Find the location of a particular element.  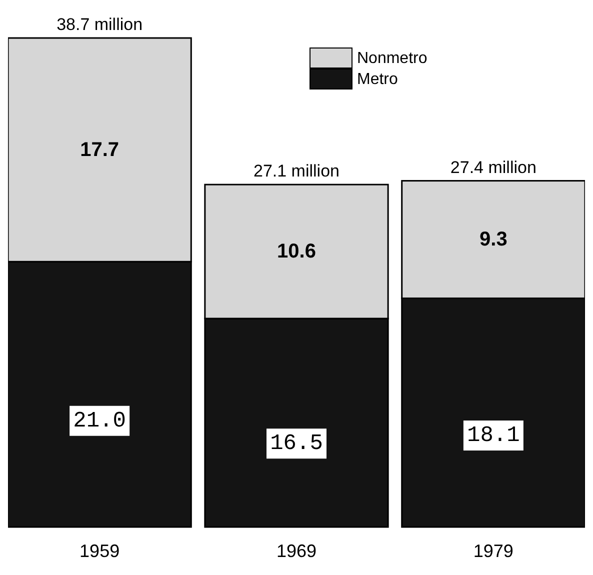

data-label: 18.1 is located at coordinates (493, 435).